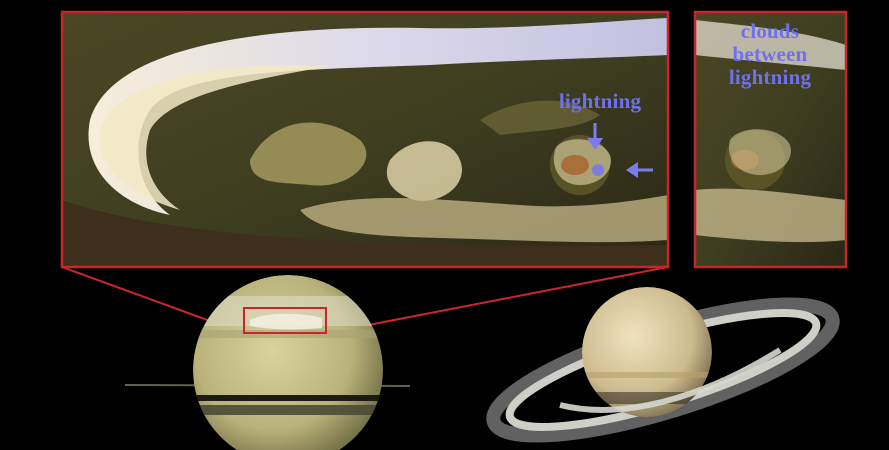  What do you see at coordinates (663, 365) in the screenshot?
I see `saturn-ringed-view` at bounding box center [663, 365].